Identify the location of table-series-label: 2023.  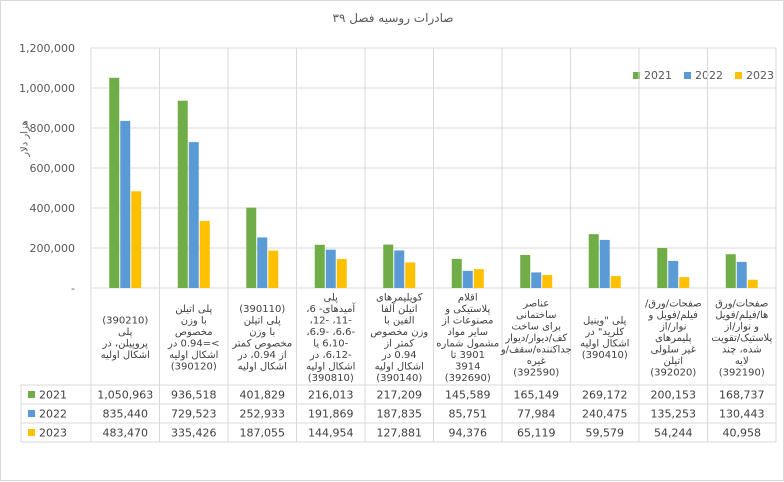
(53, 433).